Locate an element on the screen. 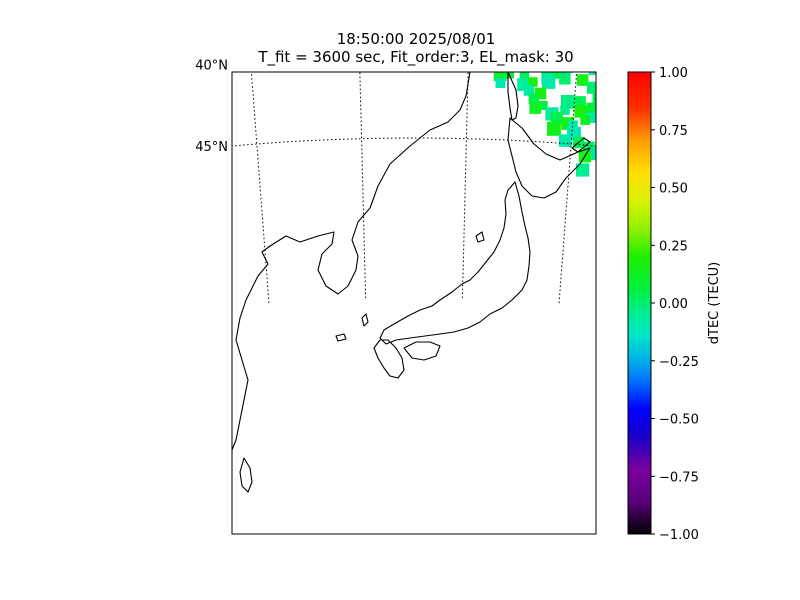 This screenshot has height=600, width=800. coastline-hokkaido is located at coordinates (549, 158).